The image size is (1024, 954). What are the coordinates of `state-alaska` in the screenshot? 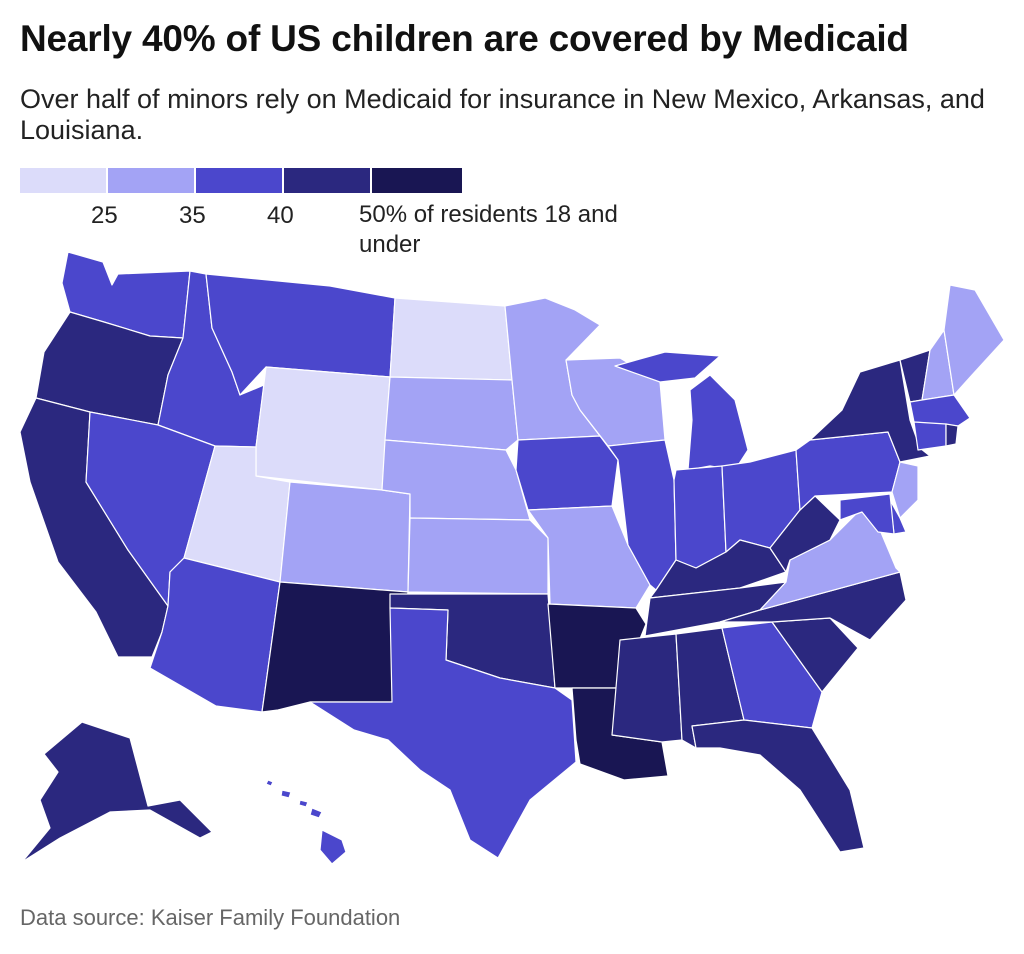 It's located at (117, 792).